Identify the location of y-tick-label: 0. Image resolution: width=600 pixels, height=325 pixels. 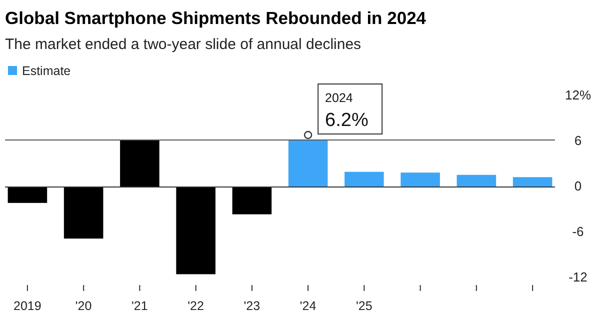
(578, 186).